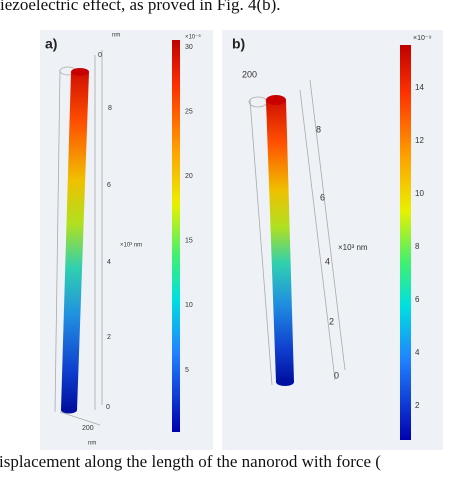 This screenshot has height=479, width=474. I want to click on tick-label: 5, so click(187, 370).